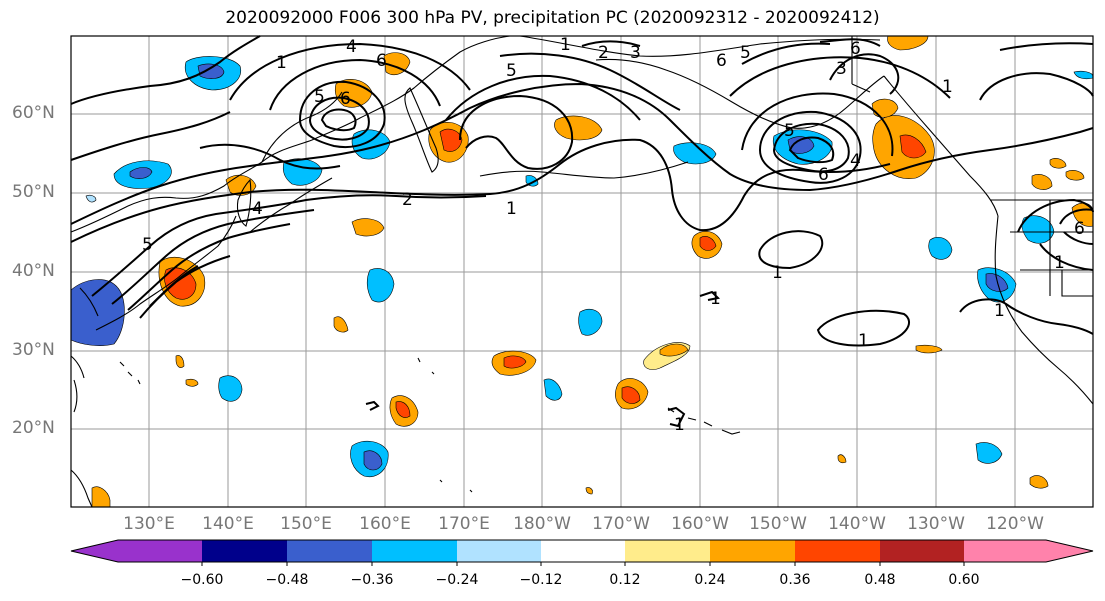 The height and width of the screenshot is (601, 1105). What do you see at coordinates (541, 580) in the screenshot?
I see `colorbar-tick-label: −0.12` at bounding box center [541, 580].